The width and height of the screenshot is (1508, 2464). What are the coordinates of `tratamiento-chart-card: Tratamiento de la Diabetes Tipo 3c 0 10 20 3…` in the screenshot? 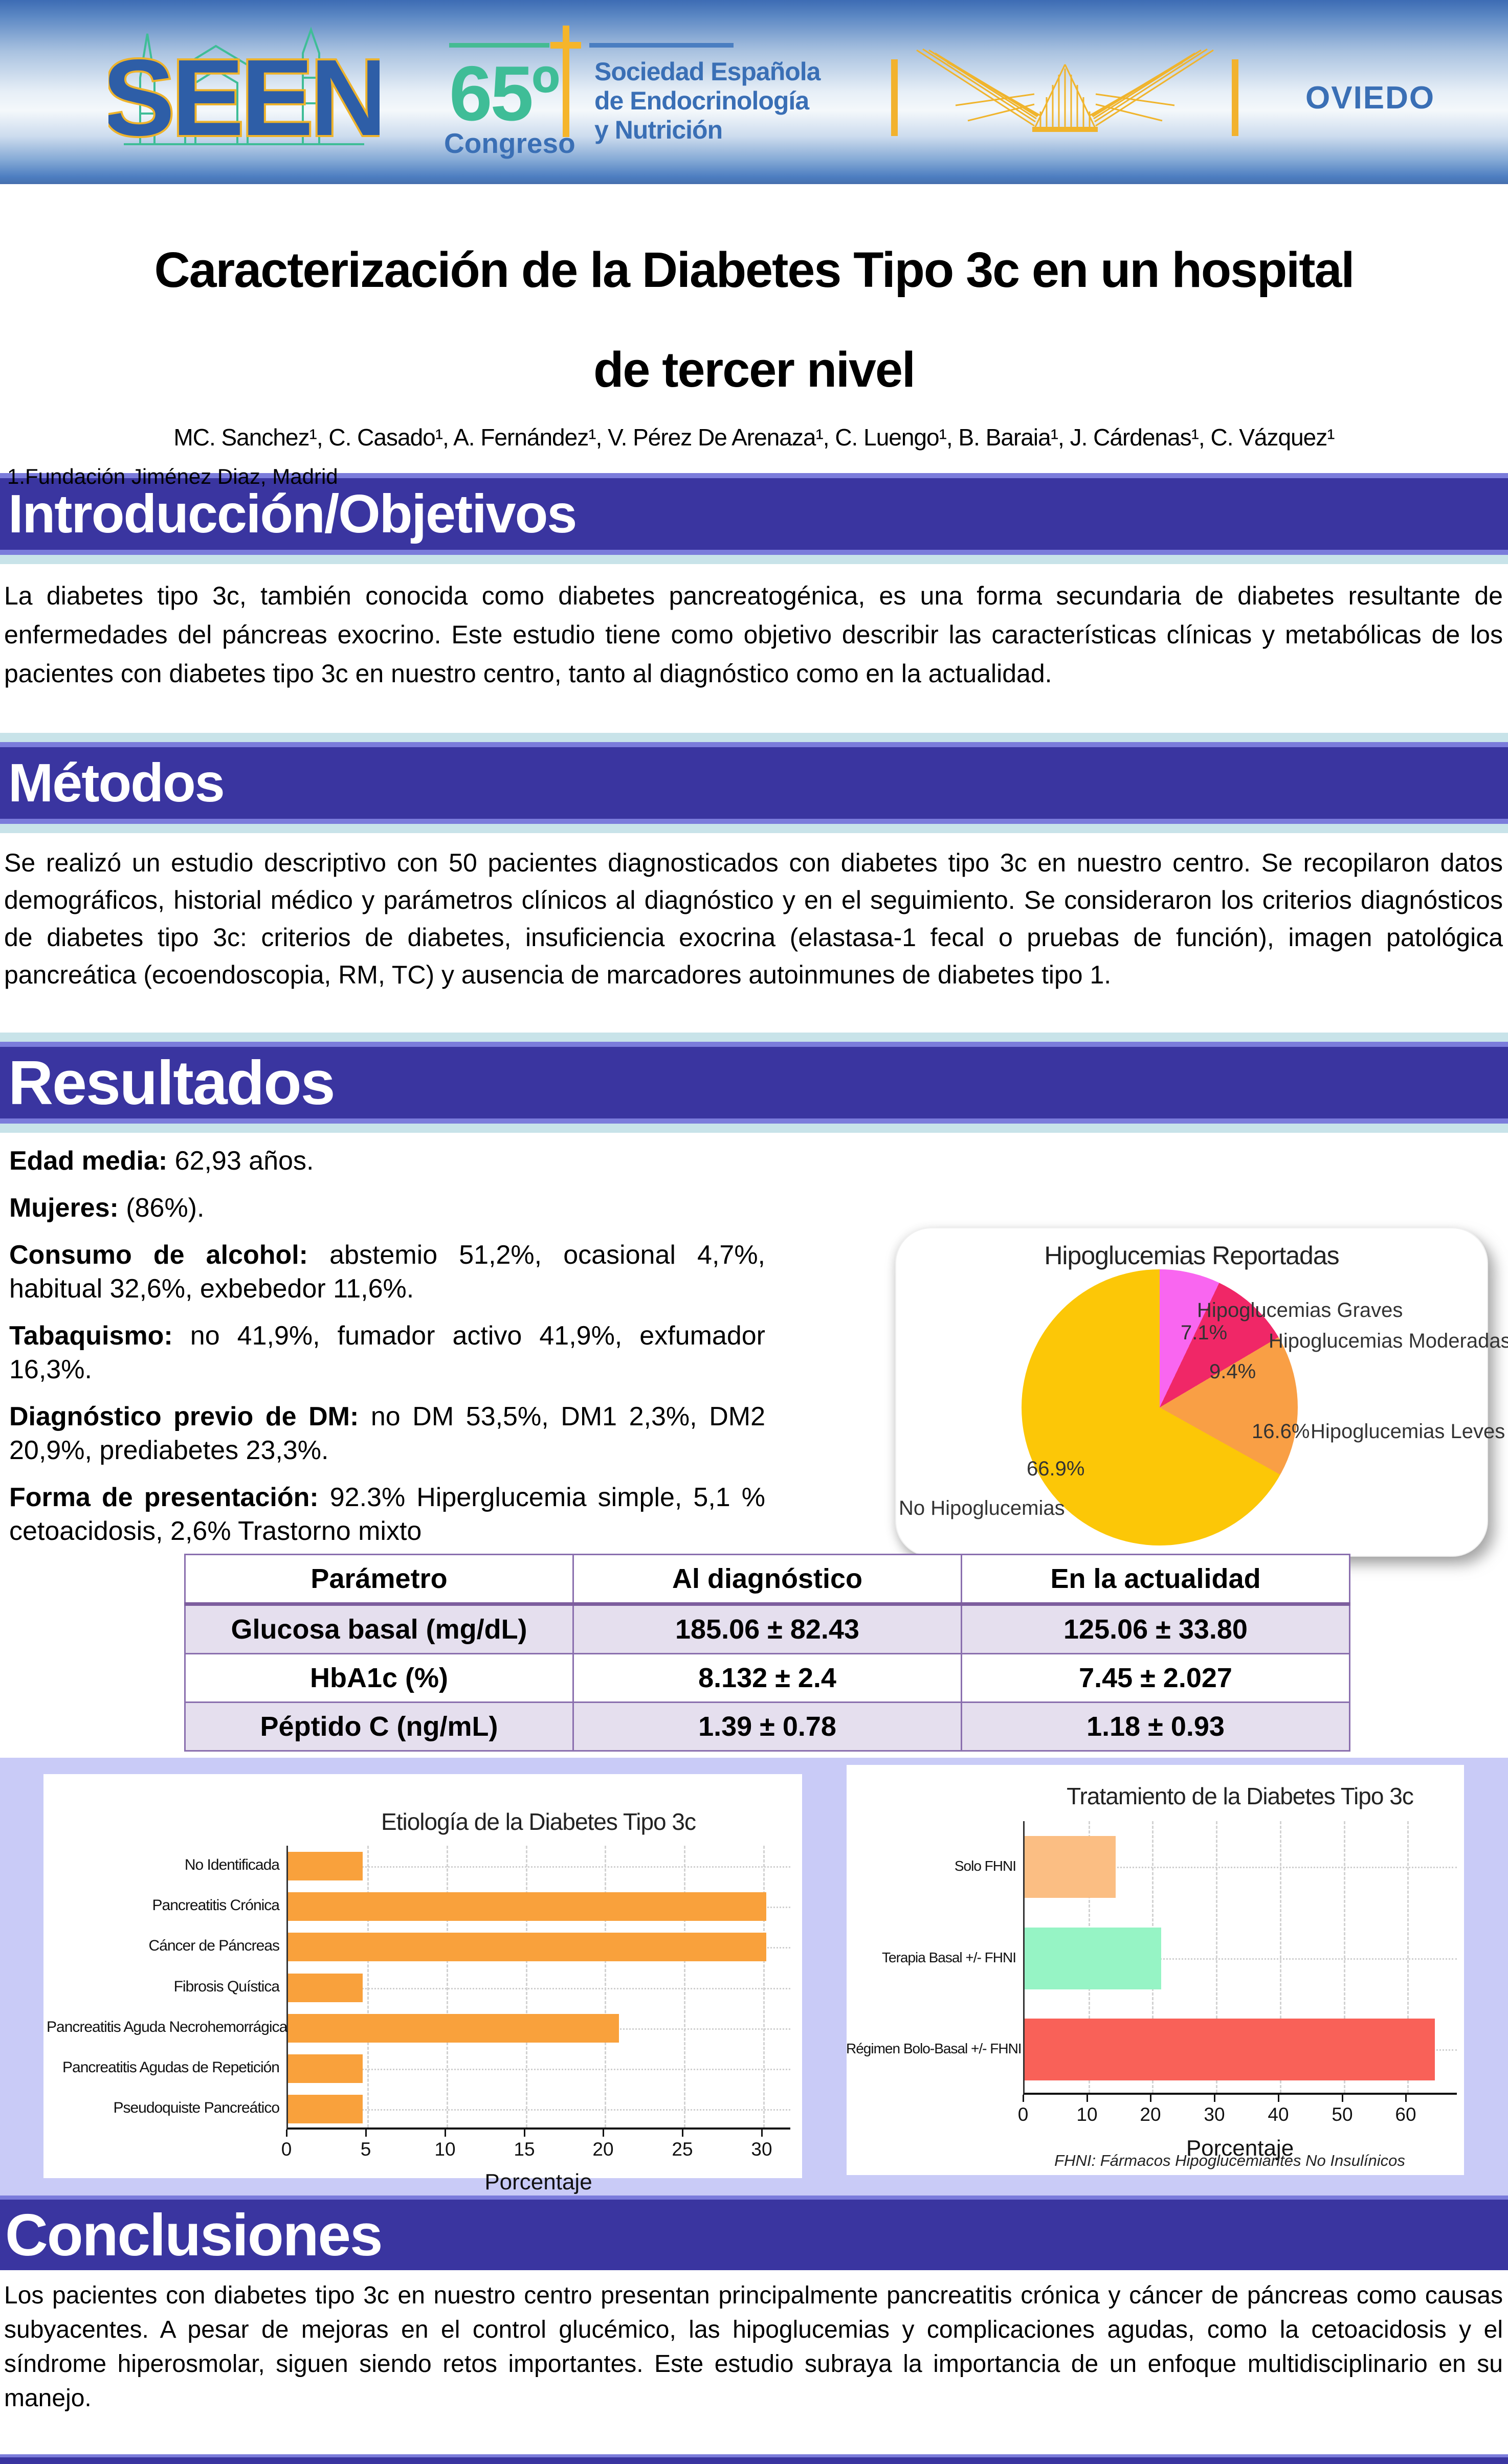 It's located at (1155, 1970).